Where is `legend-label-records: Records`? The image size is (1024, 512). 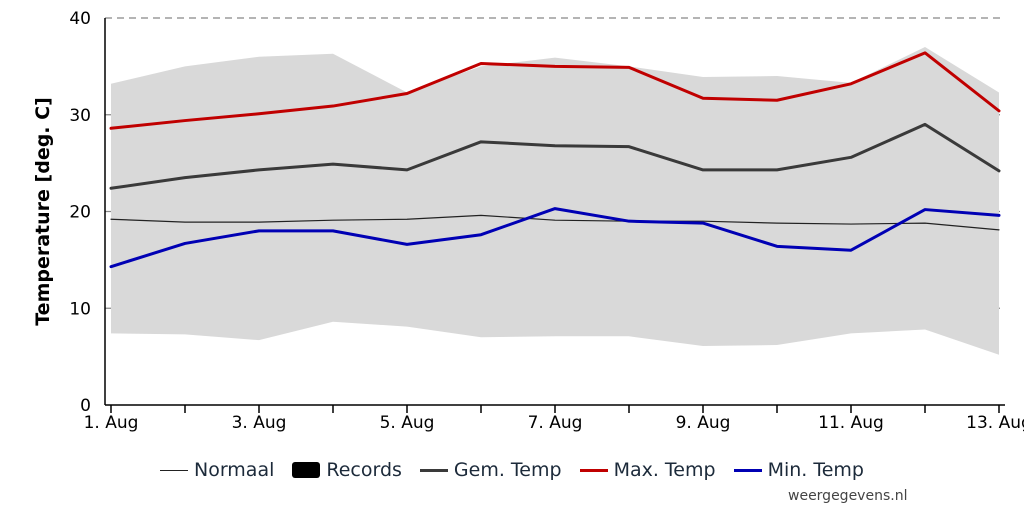 legend-label-records: Records is located at coordinates (364, 470).